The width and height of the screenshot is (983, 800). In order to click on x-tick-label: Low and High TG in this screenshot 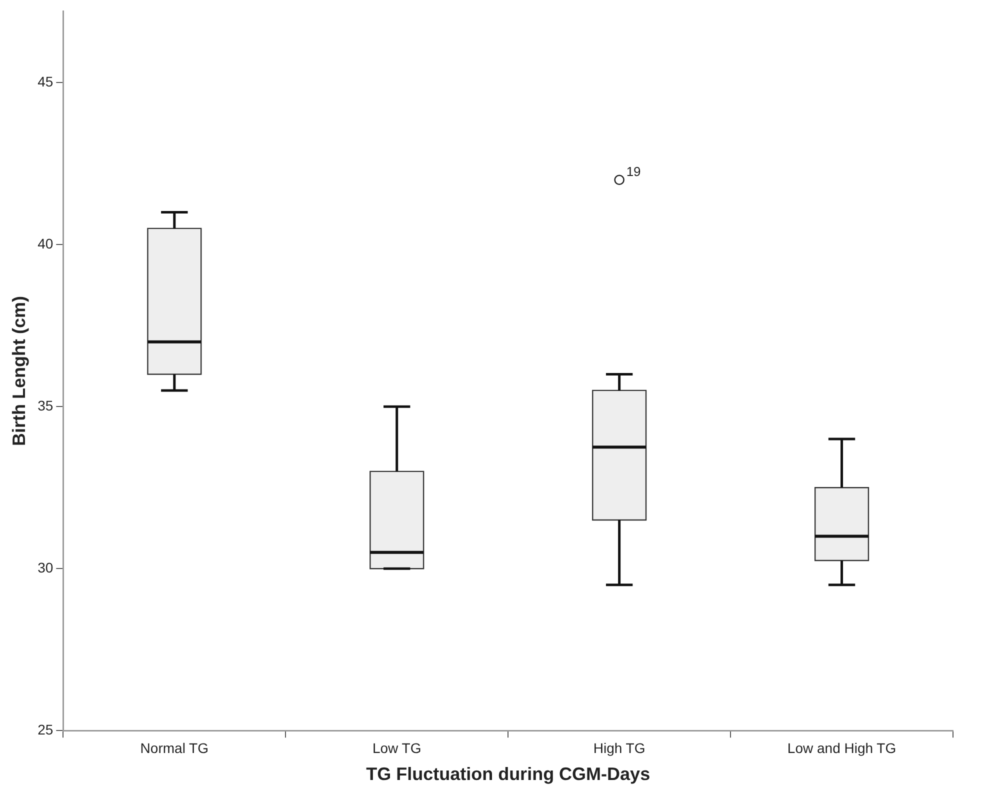, I will do `click(841, 748)`.